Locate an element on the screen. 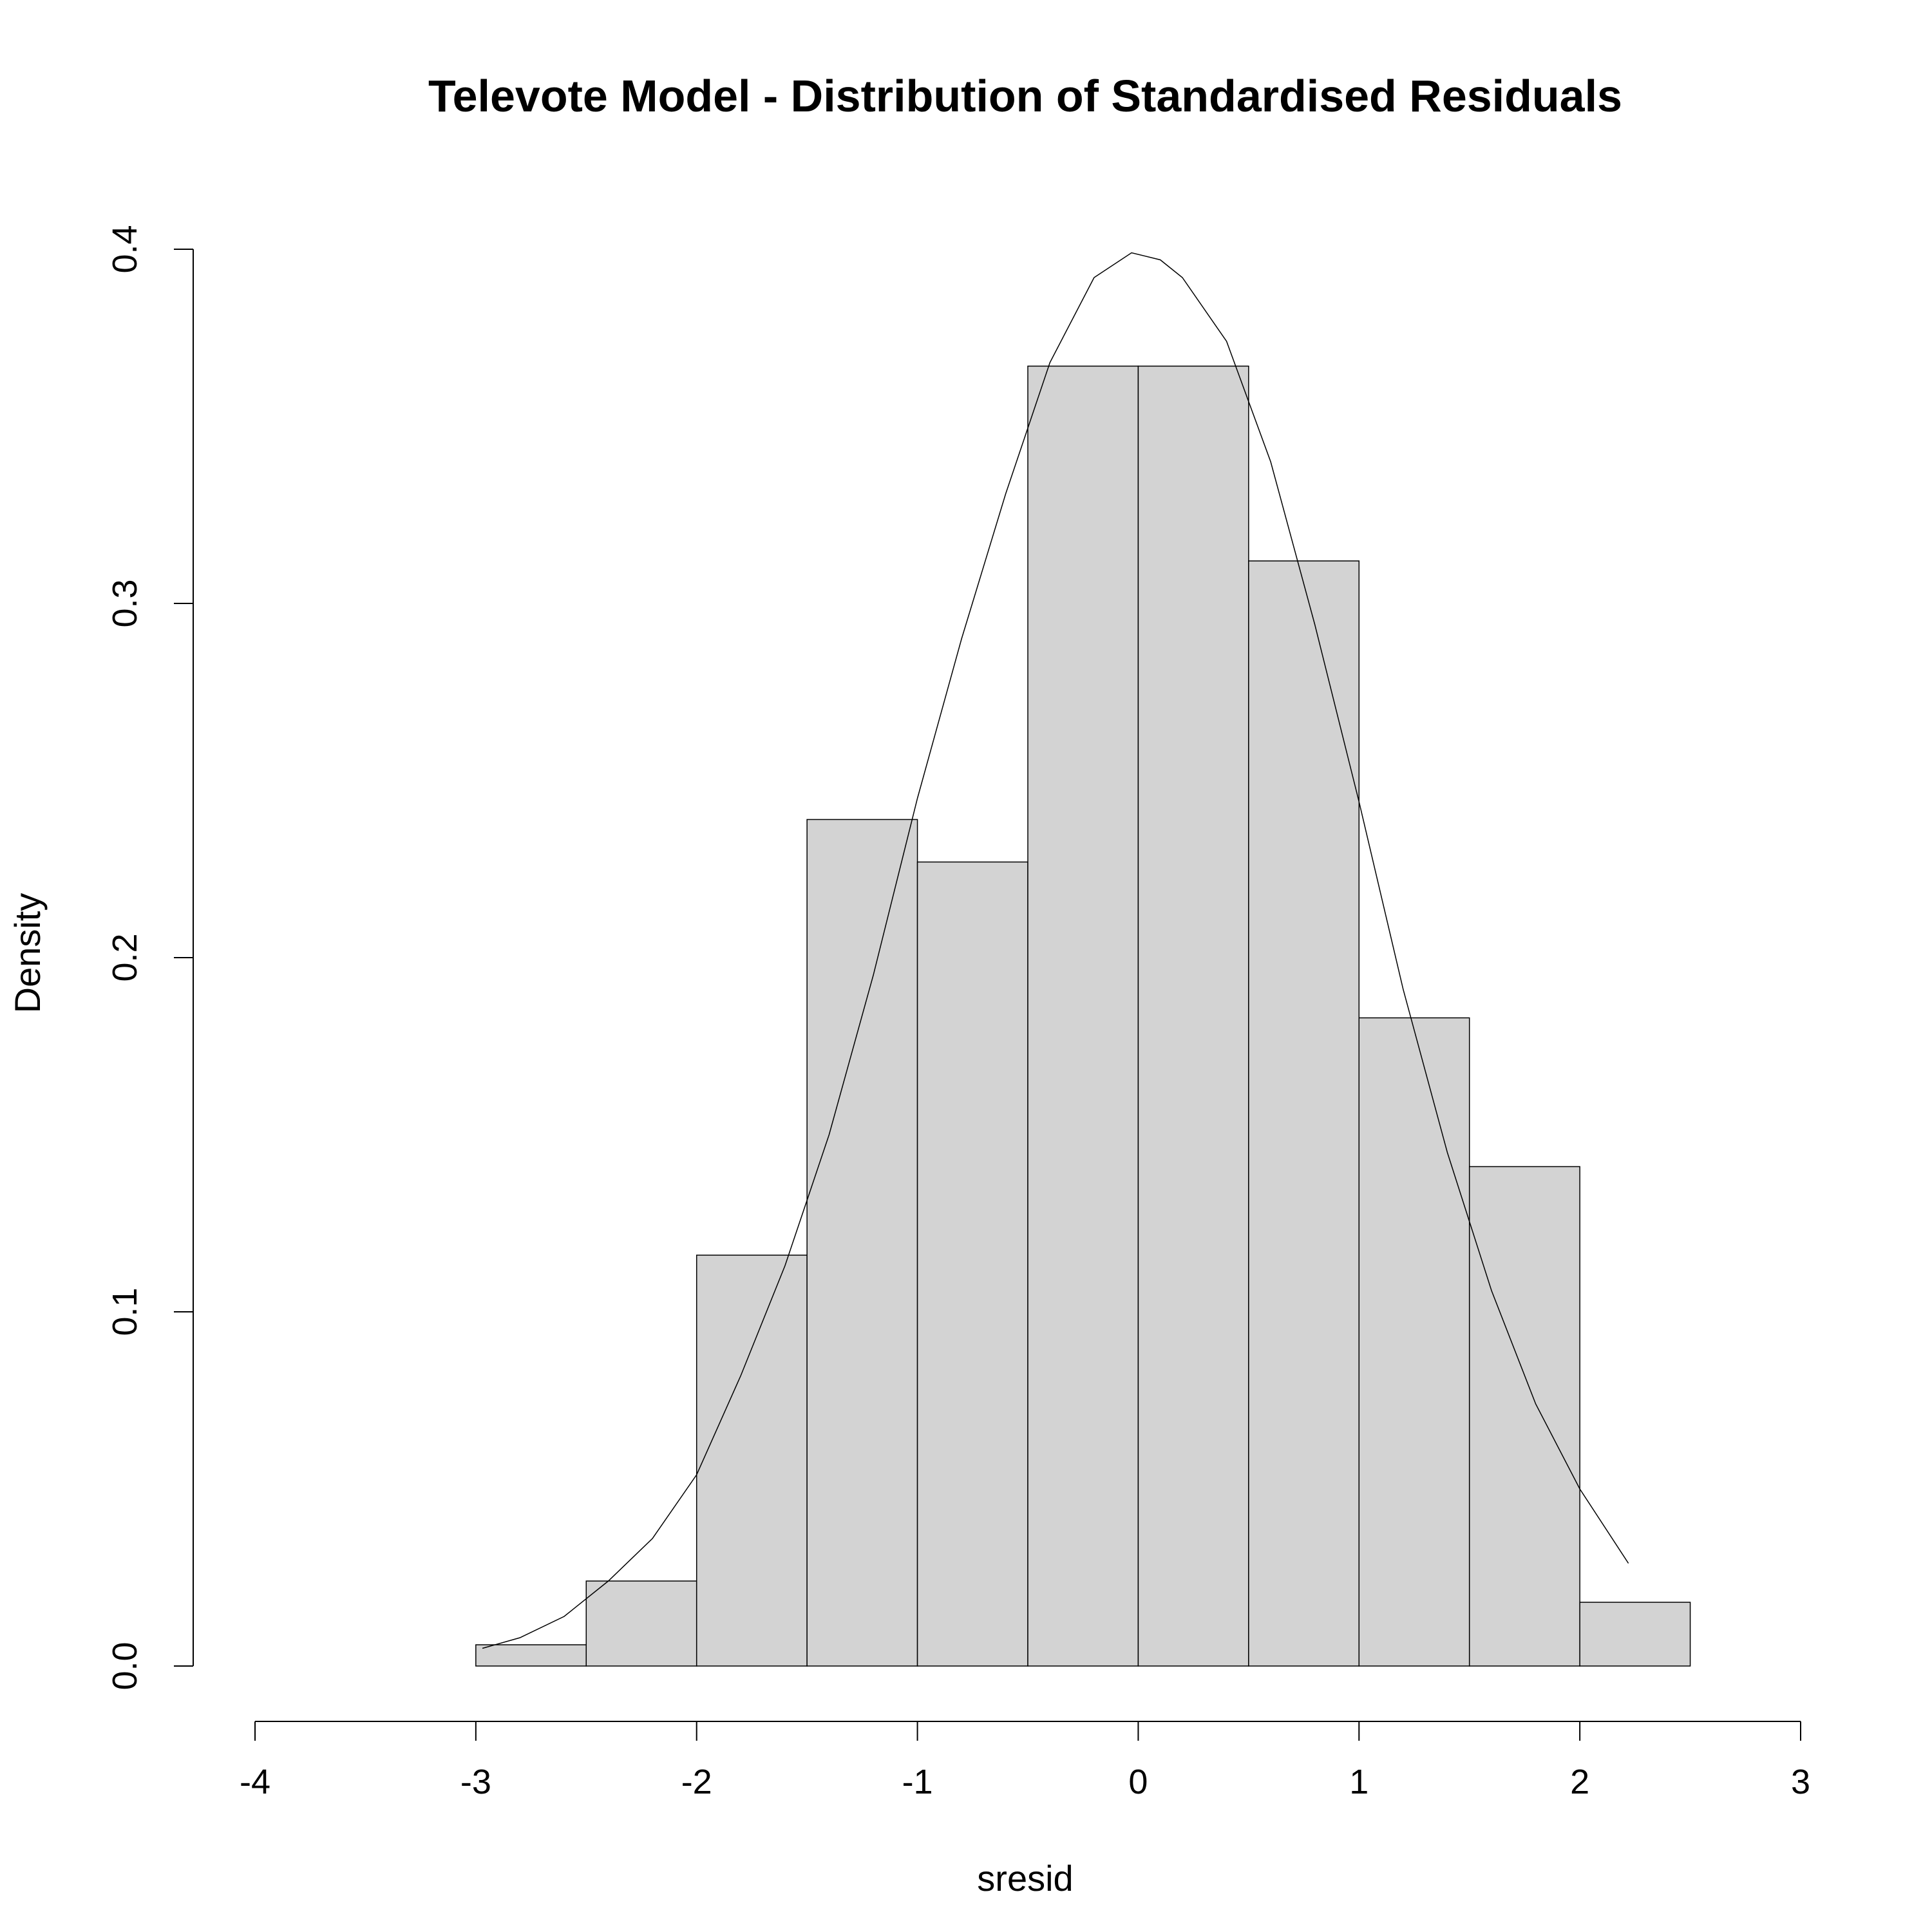  y-axis-label: Density is located at coordinates (28, 953).